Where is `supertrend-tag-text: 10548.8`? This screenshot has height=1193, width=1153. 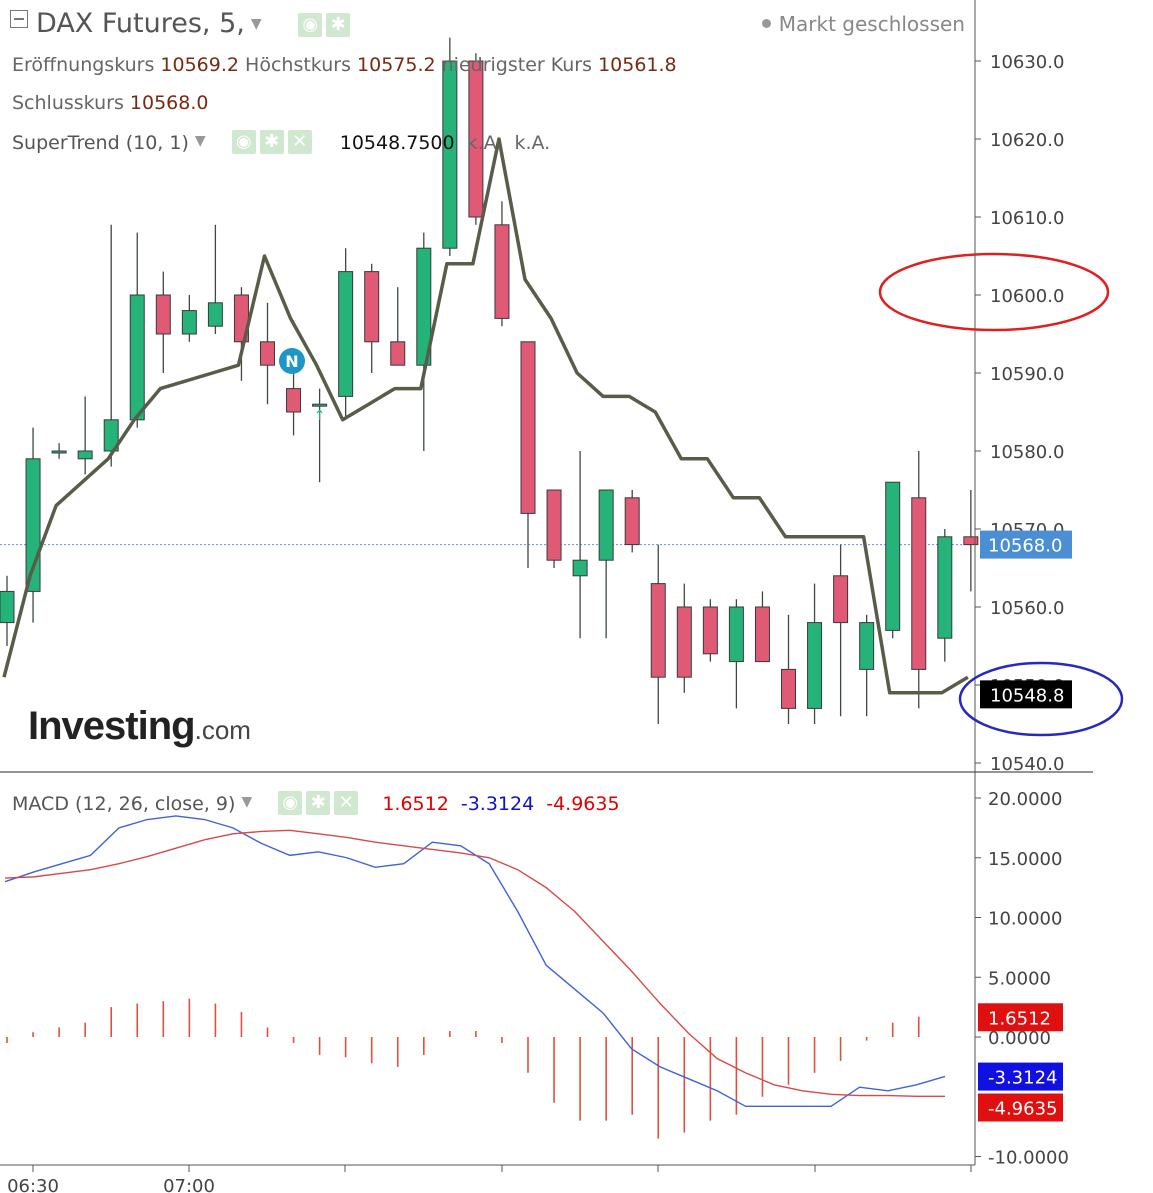 supertrend-tag-text: 10548.8 is located at coordinates (1027, 695).